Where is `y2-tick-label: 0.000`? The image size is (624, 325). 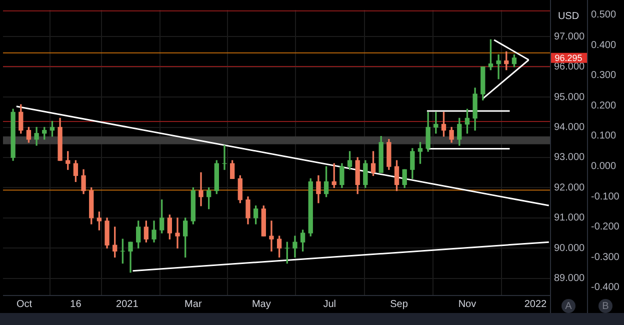 y2-tick-label: 0.000 is located at coordinates (603, 166).